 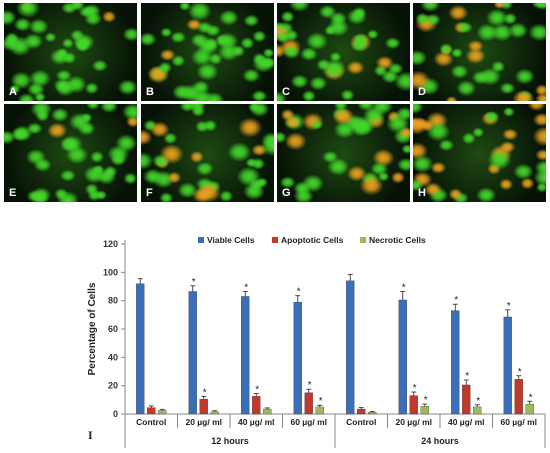 I want to click on micrograph-panel-g: G, so click(x=343, y=153).